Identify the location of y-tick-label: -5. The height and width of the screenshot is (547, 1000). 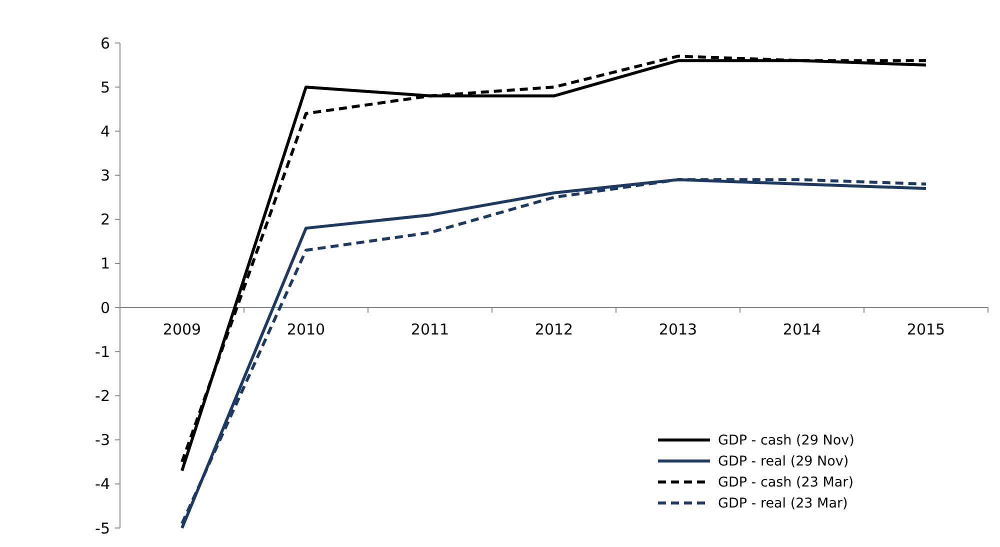
(102, 528).